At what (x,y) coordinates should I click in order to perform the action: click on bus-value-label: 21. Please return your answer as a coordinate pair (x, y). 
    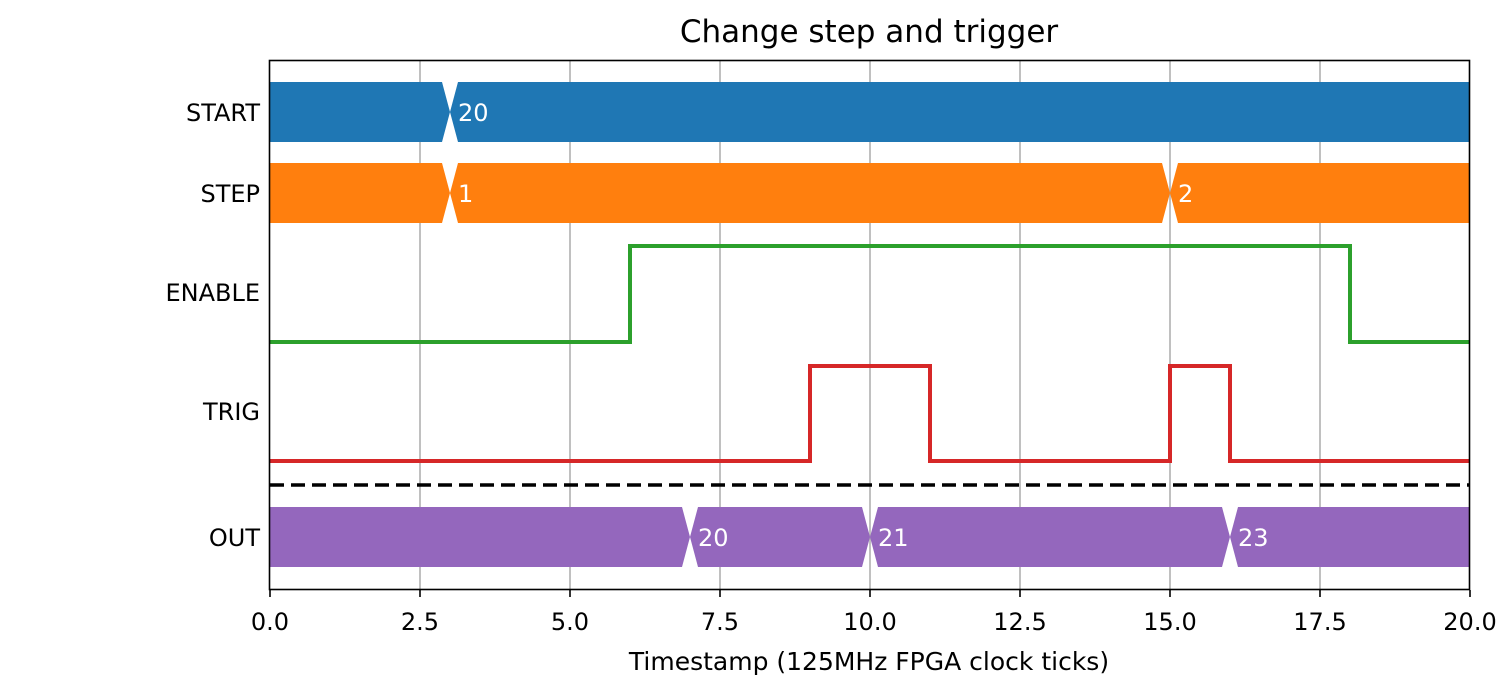
    Looking at the image, I should click on (893, 538).